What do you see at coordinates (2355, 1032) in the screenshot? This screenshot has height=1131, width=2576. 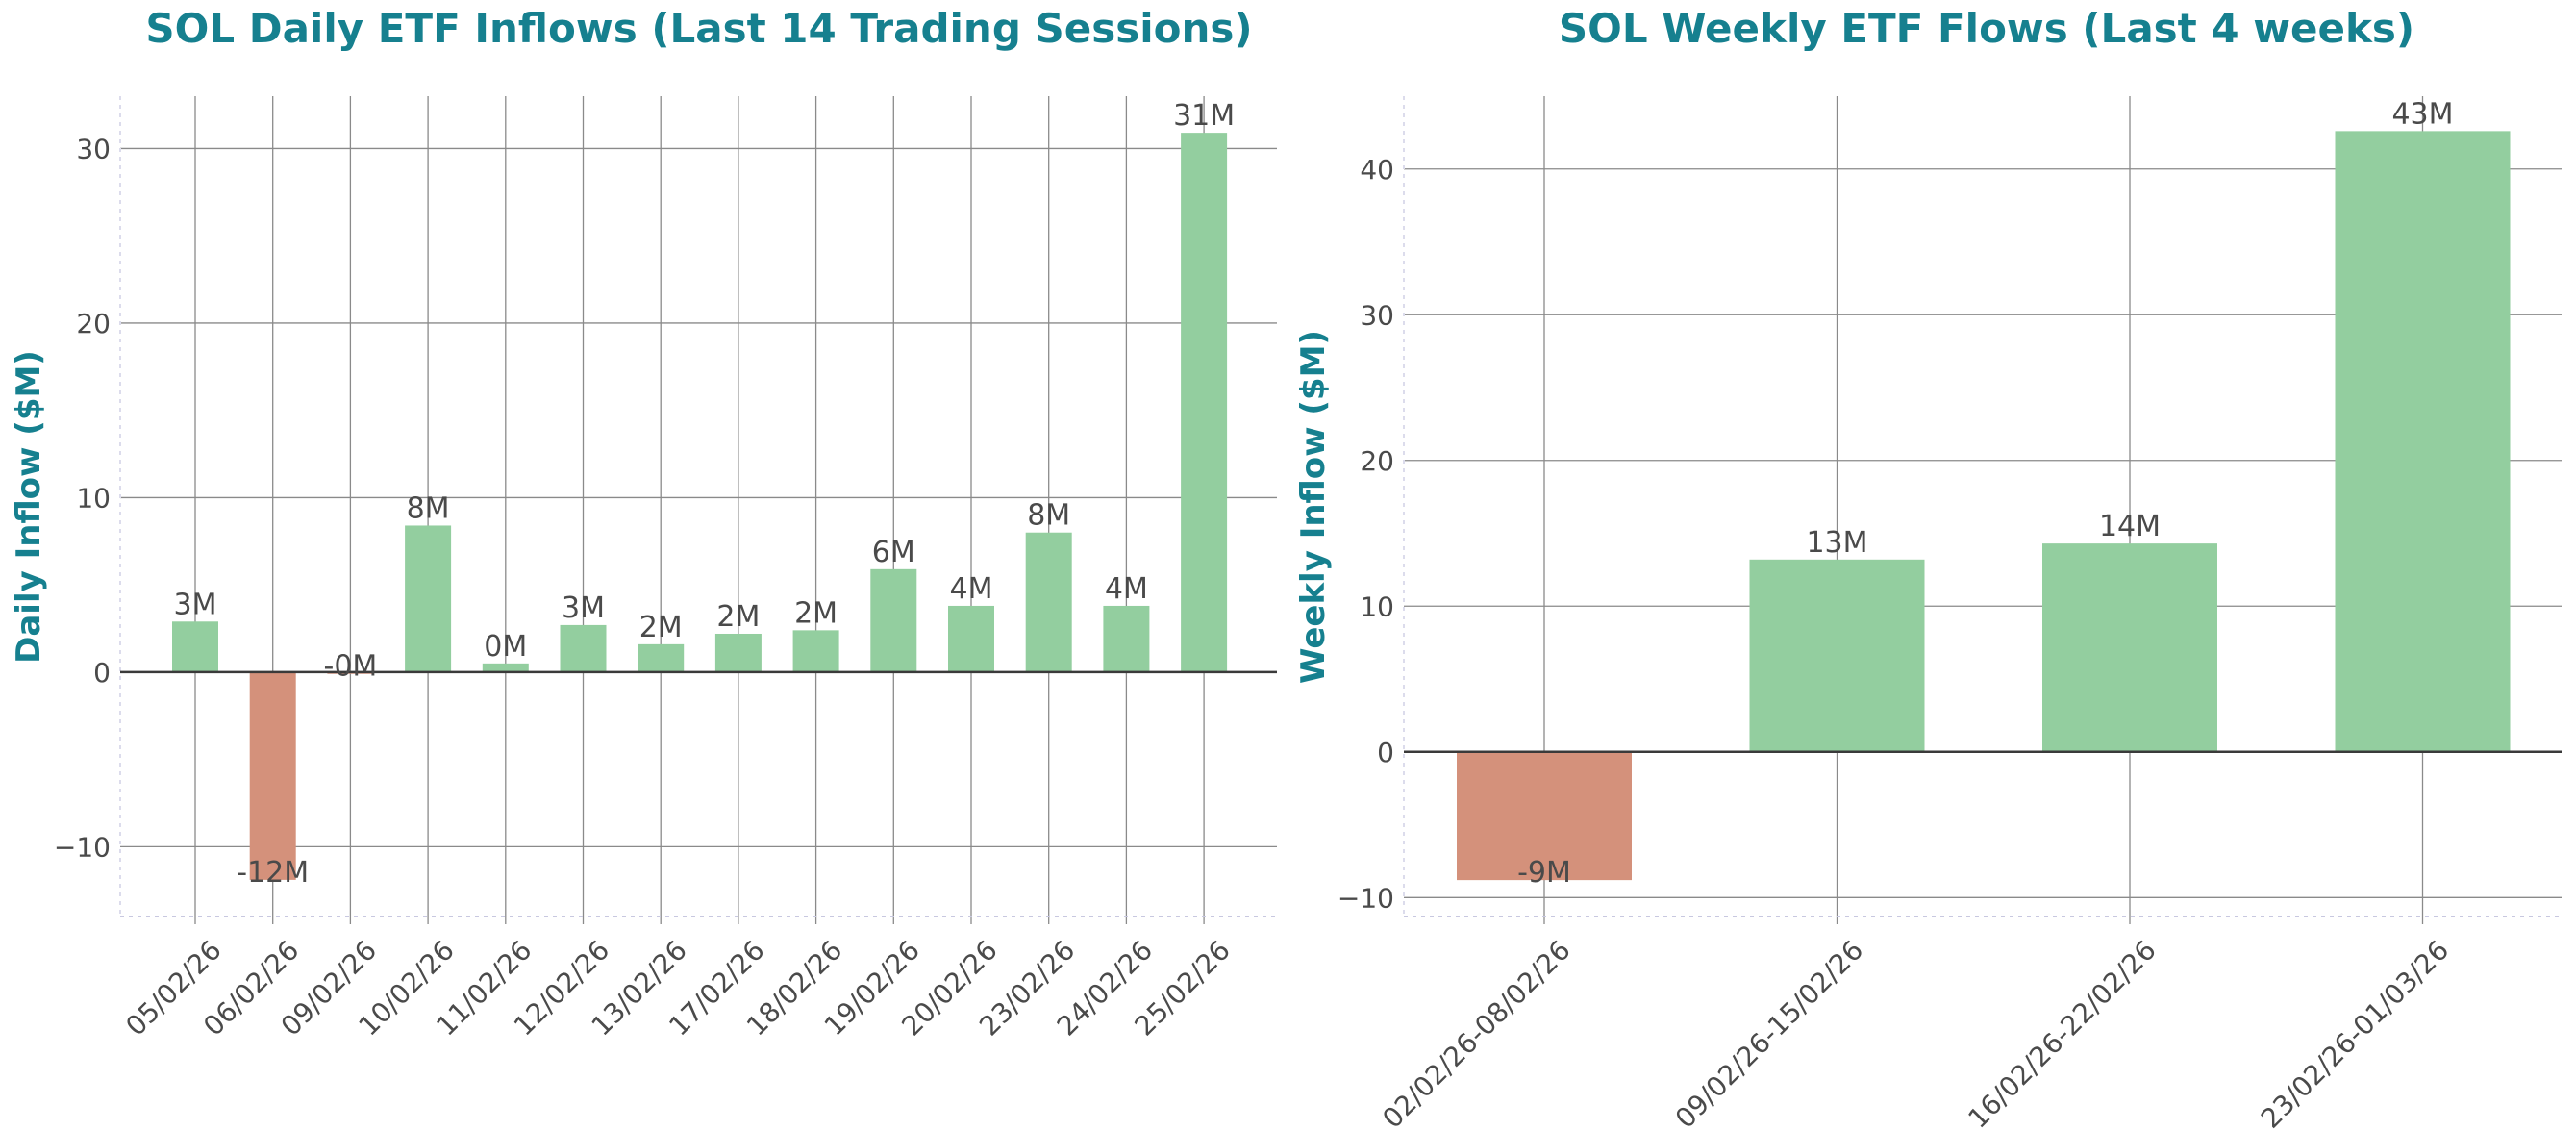 I see `weekly-x-tick-label: 23/02/26-01/03/26` at bounding box center [2355, 1032].